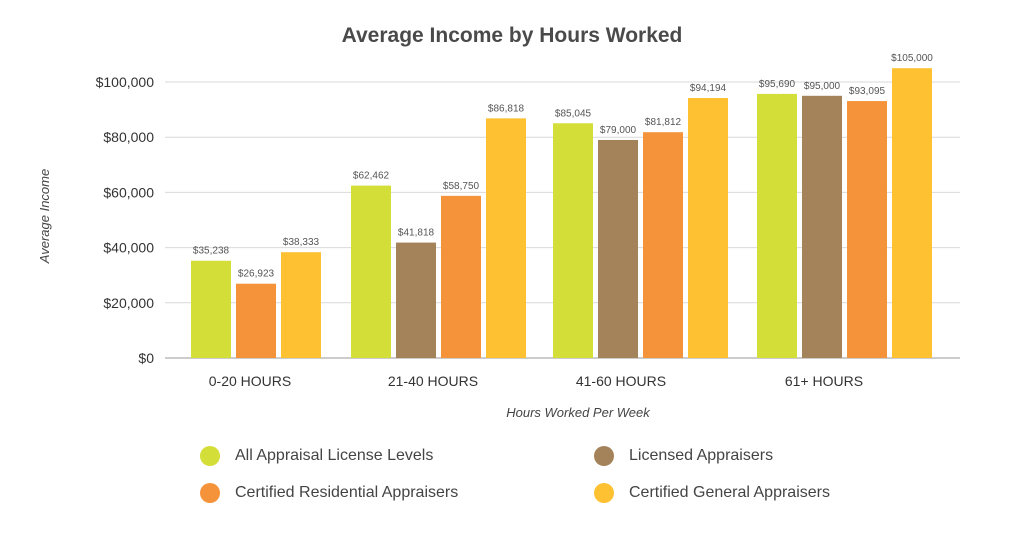 The image size is (1024, 538). What do you see at coordinates (128, 248) in the screenshot?
I see `y-tick-label: $40,000` at bounding box center [128, 248].